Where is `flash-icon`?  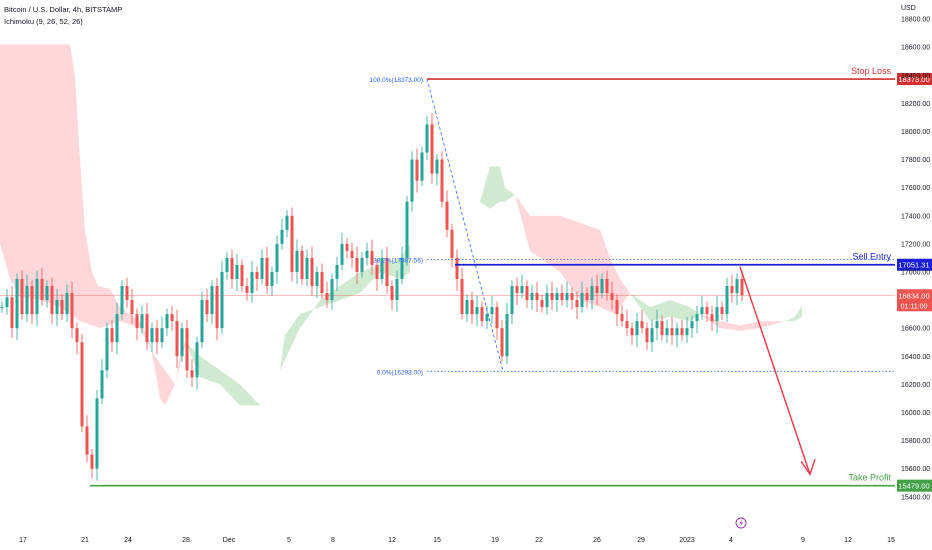 flash-icon is located at coordinates (741, 523).